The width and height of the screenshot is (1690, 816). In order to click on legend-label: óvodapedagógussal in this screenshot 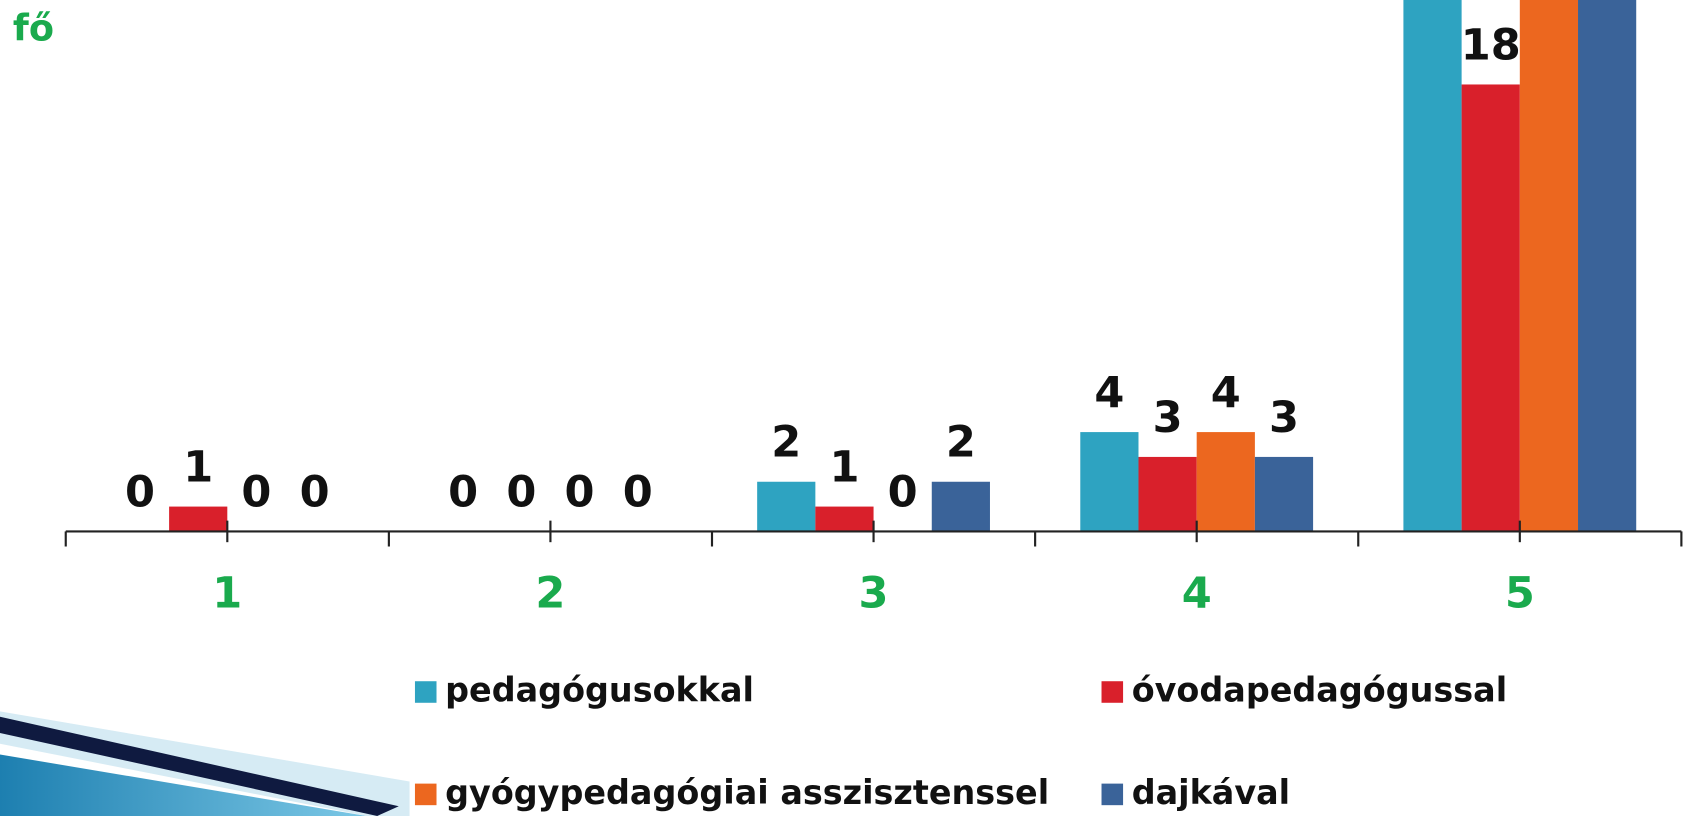, I will do `click(1319, 690)`.